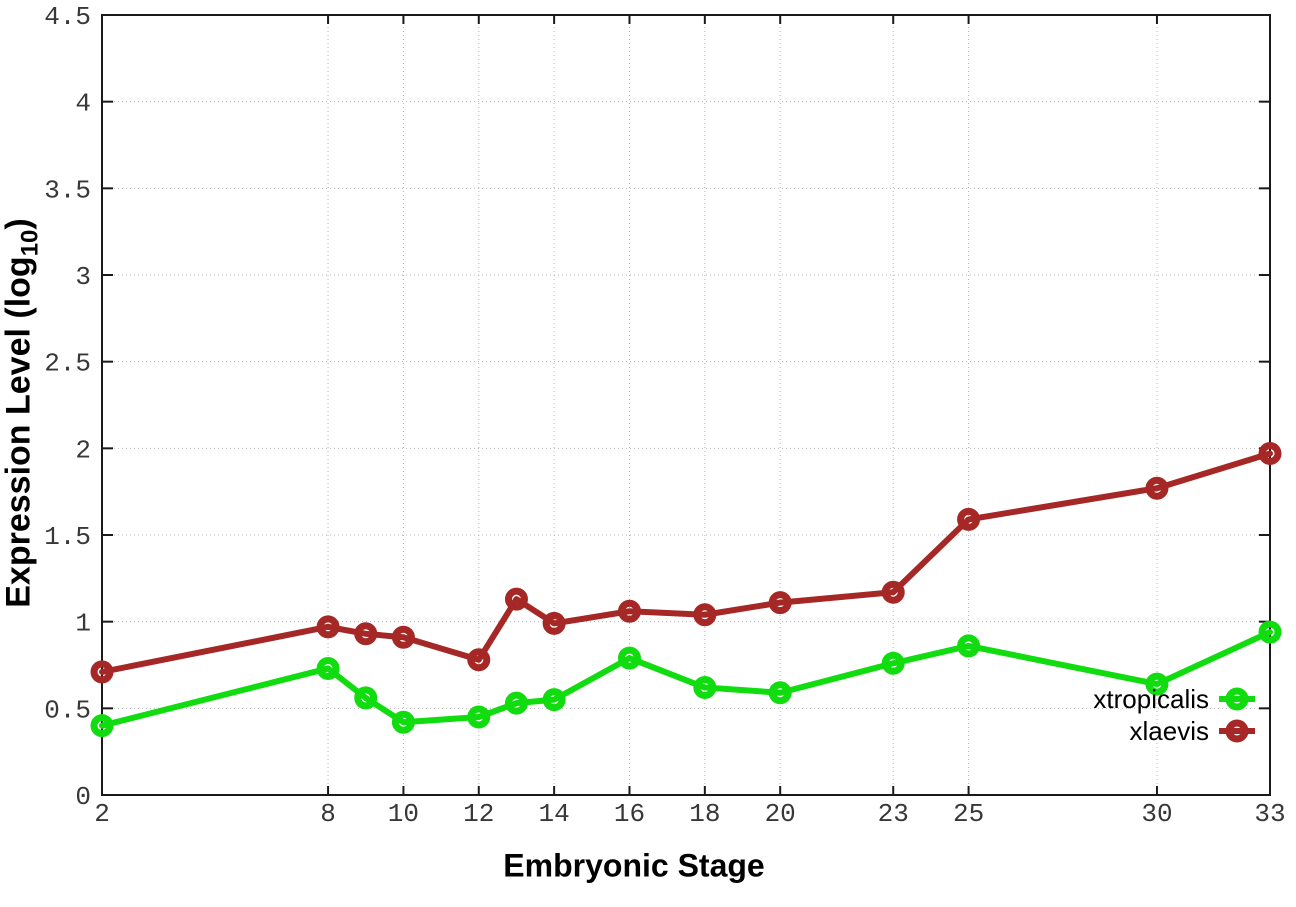 The image size is (1296, 907). I want to click on x-tick-label: 23, so click(893, 814).